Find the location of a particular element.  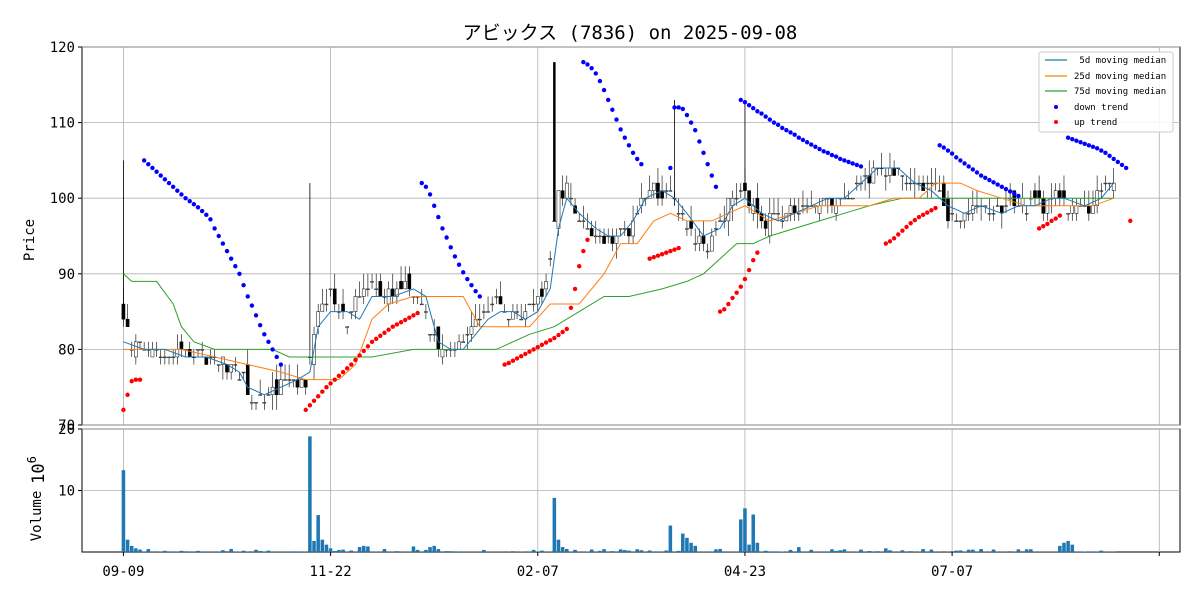

x-tick-label-07-07: 07-07 is located at coordinates (952, 572).